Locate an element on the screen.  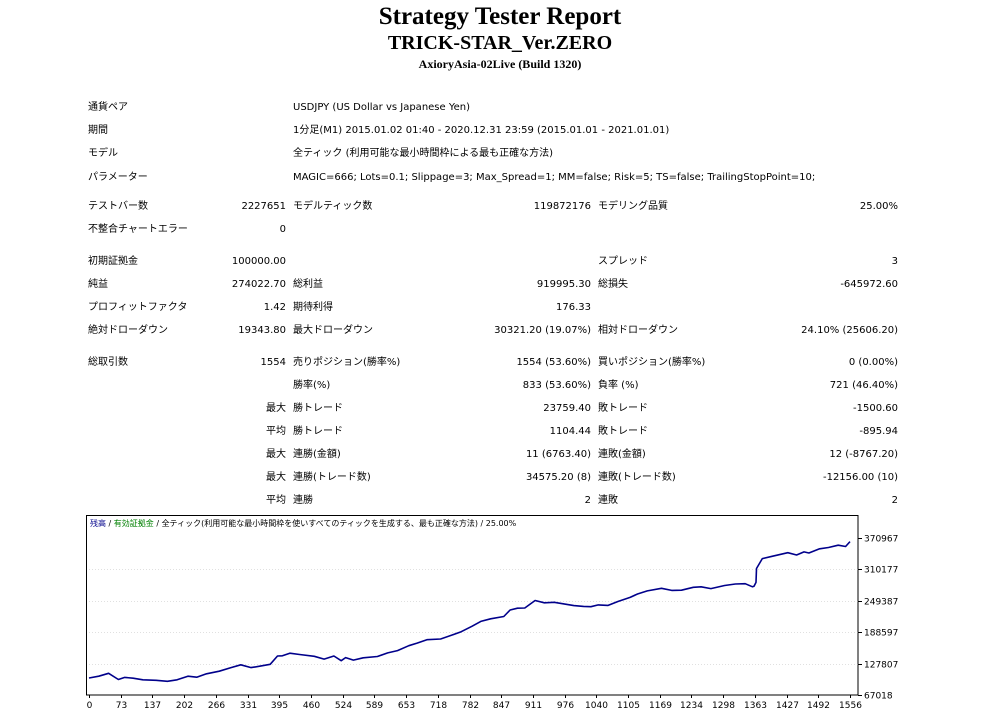
y-tick-label: 188597 is located at coordinates (881, 634).